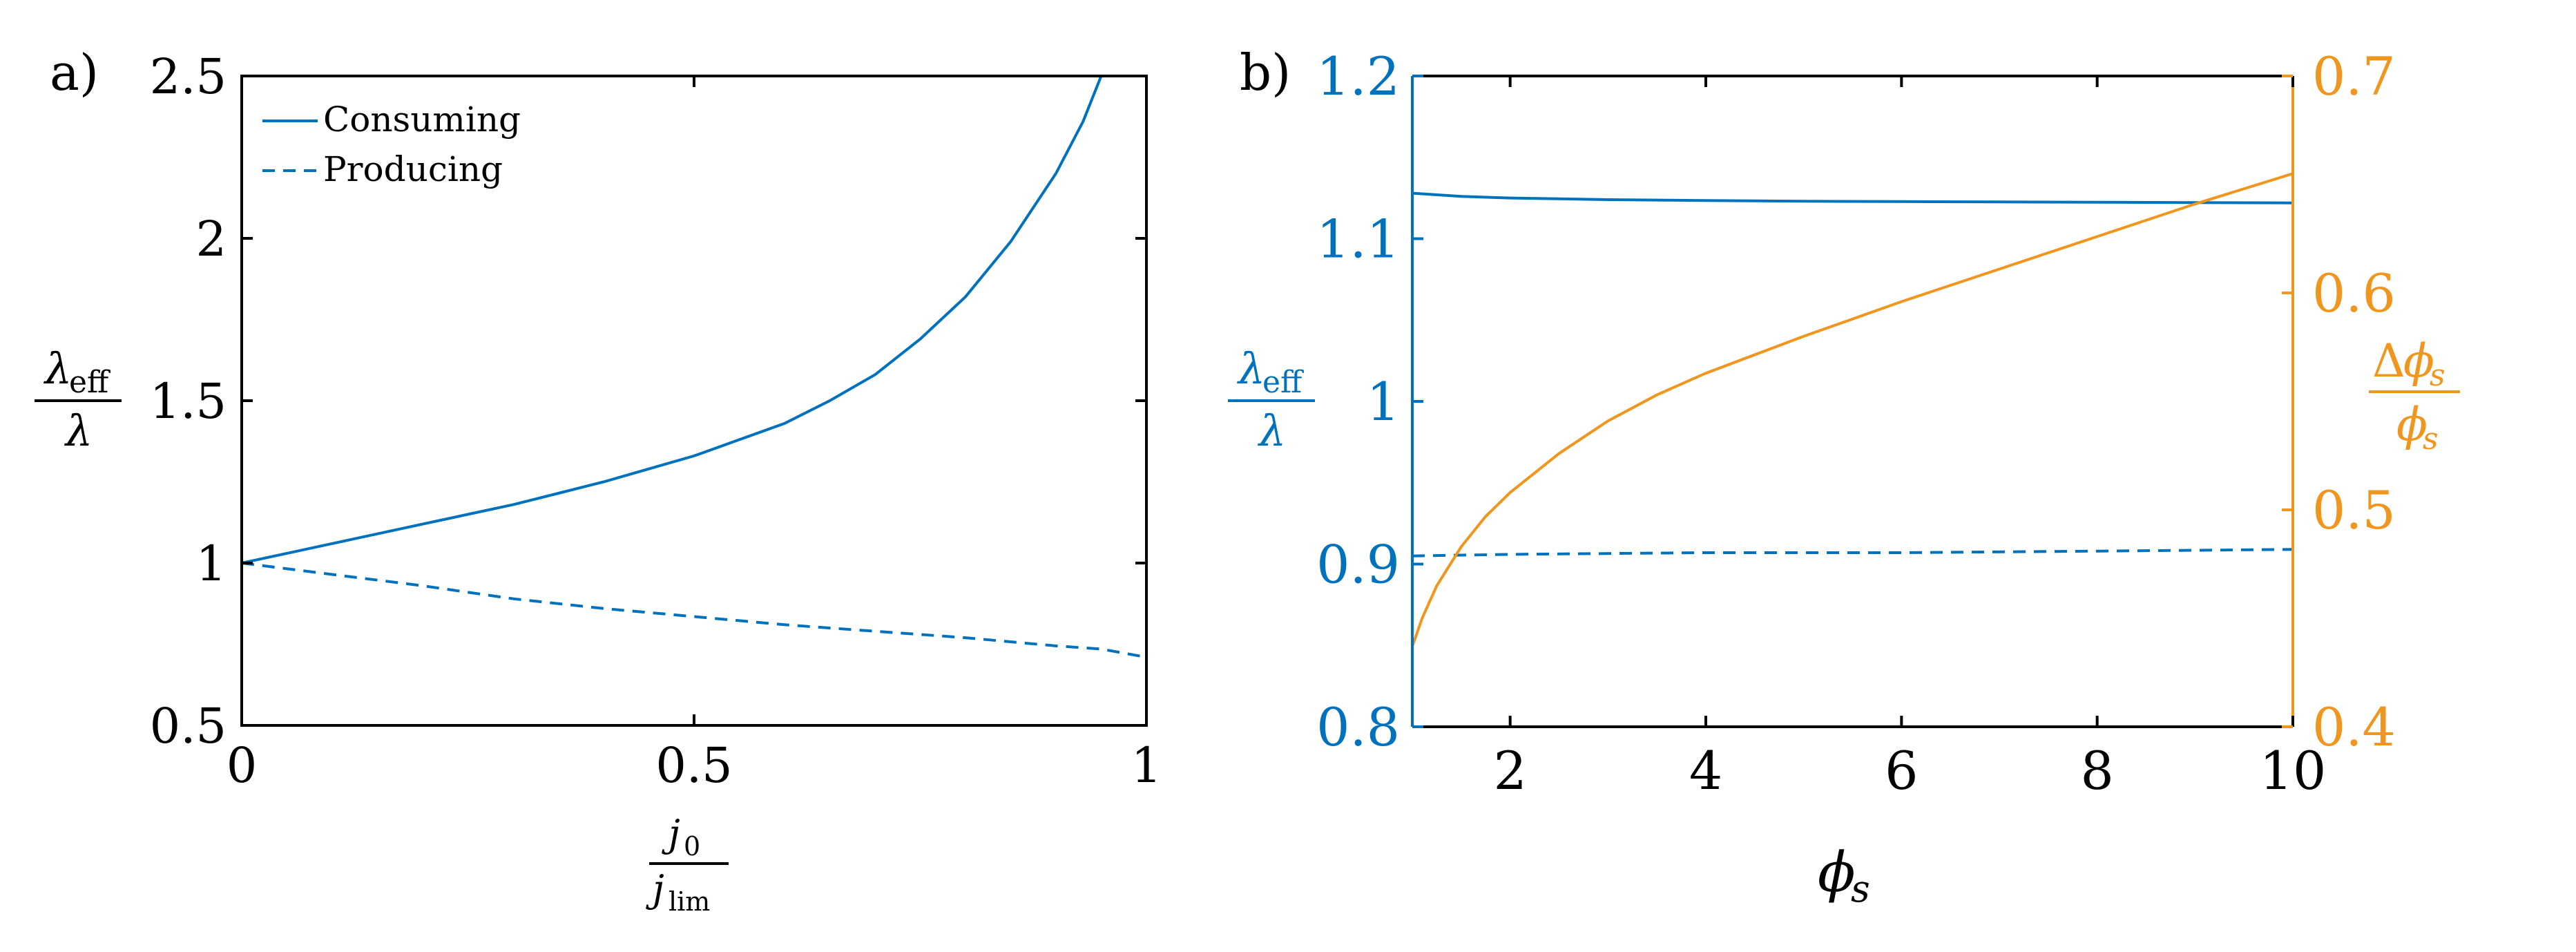  I want to click on left-y-tick-label: 1, so click(1383, 401).